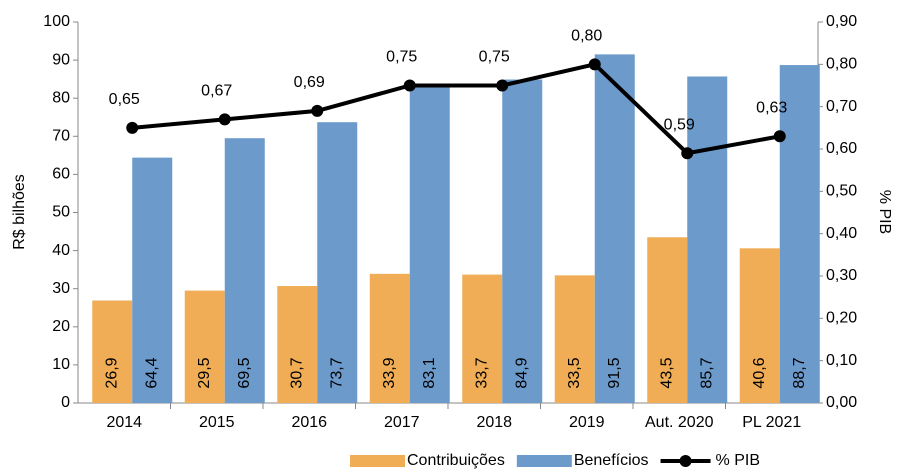 The width and height of the screenshot is (897, 470). What do you see at coordinates (124, 99) in the screenshot?
I see `line-value-label: 0,65` at bounding box center [124, 99].